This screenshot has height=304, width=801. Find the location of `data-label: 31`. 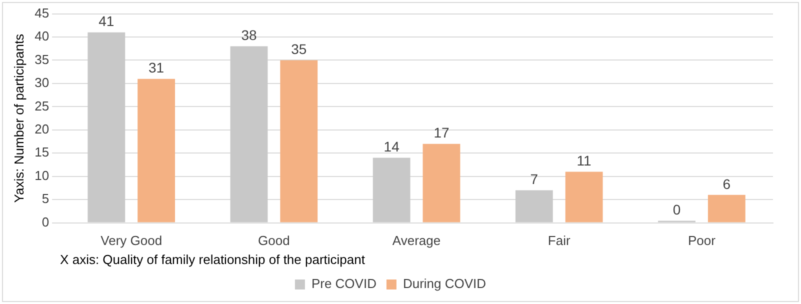

data-label: 31 is located at coordinates (156, 68).